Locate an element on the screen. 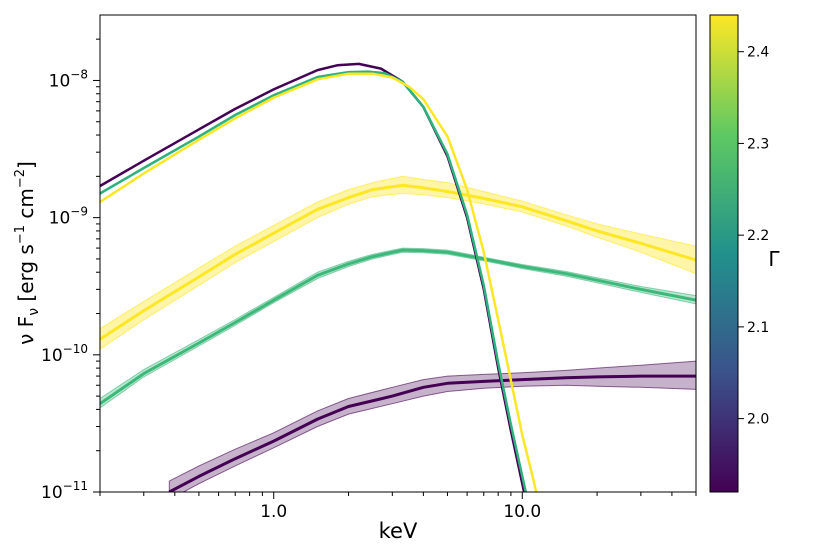  colorbar-ticks: 2.0 2.1 2.2 2.3 2.4 is located at coordinates (753, 236).